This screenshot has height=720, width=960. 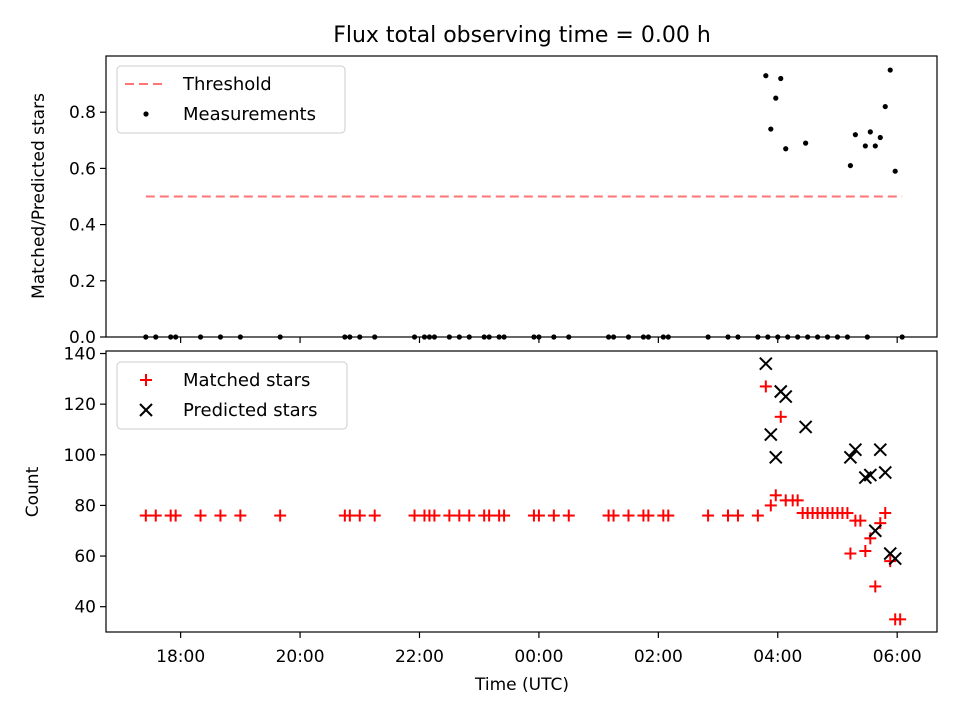 I want to click on x-tick-label: 06:00, so click(x=897, y=657).